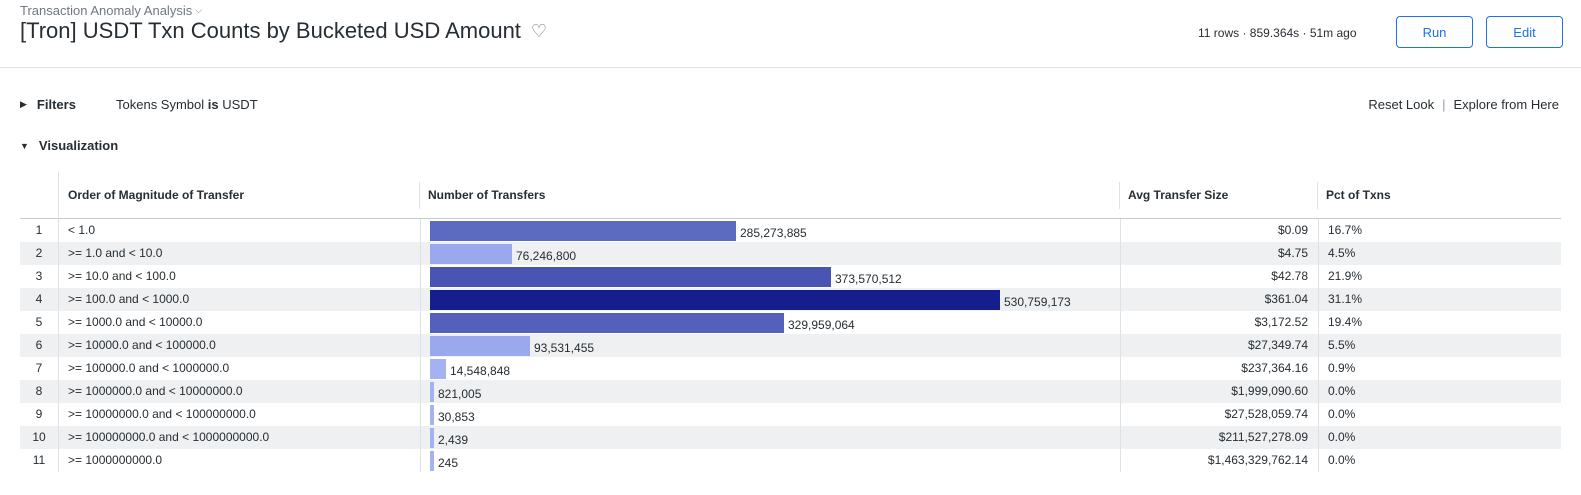 This screenshot has width=1581, height=495. What do you see at coordinates (39, 391) in the screenshot?
I see `row-number: 8` at bounding box center [39, 391].